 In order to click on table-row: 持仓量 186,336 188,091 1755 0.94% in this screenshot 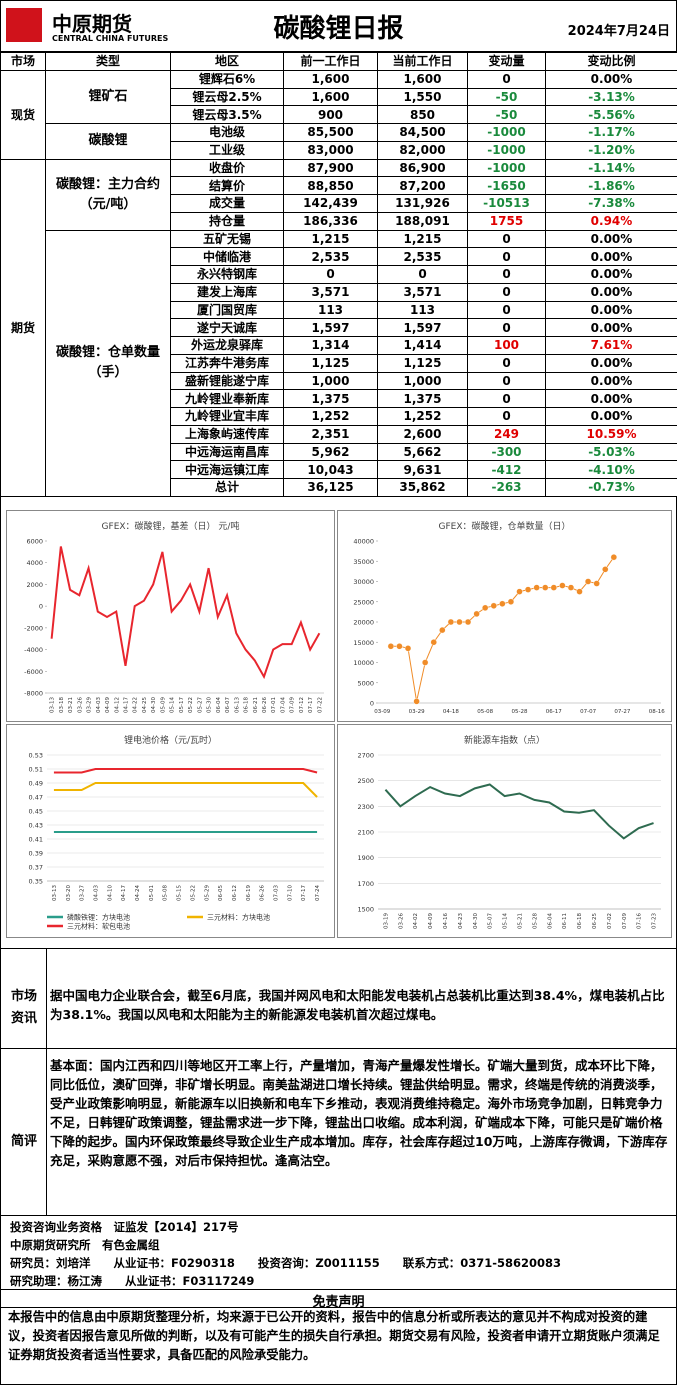, I will do `click(339, 221)`.